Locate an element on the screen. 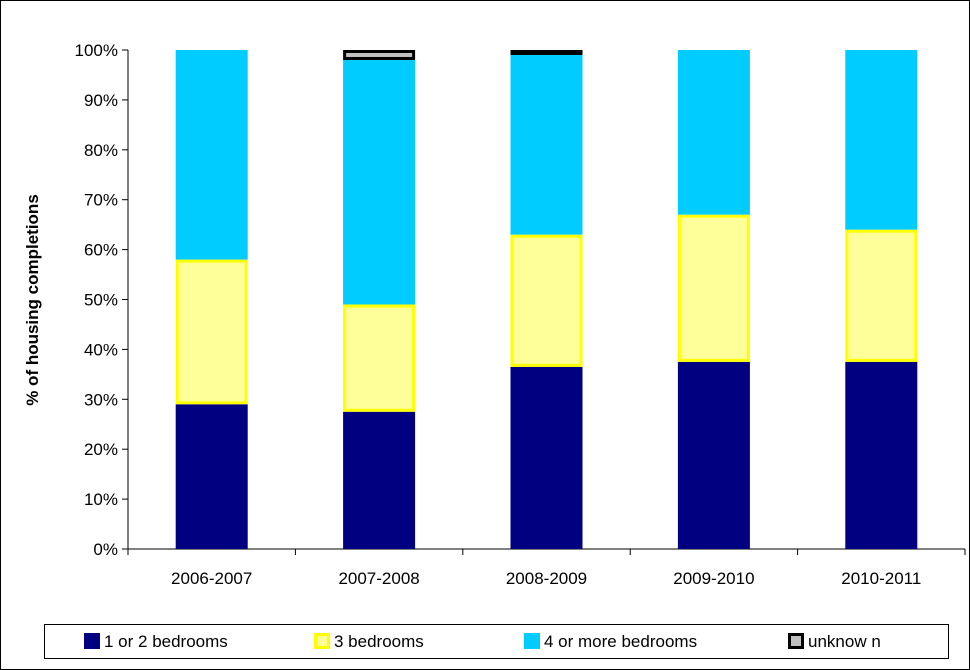  y-tick-label: 10% is located at coordinates (101, 499).